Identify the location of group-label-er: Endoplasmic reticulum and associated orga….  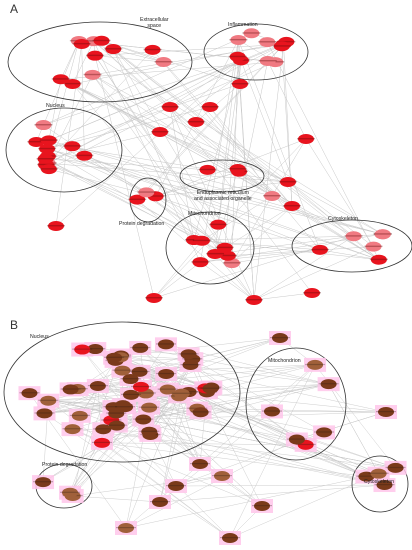
(223, 196).